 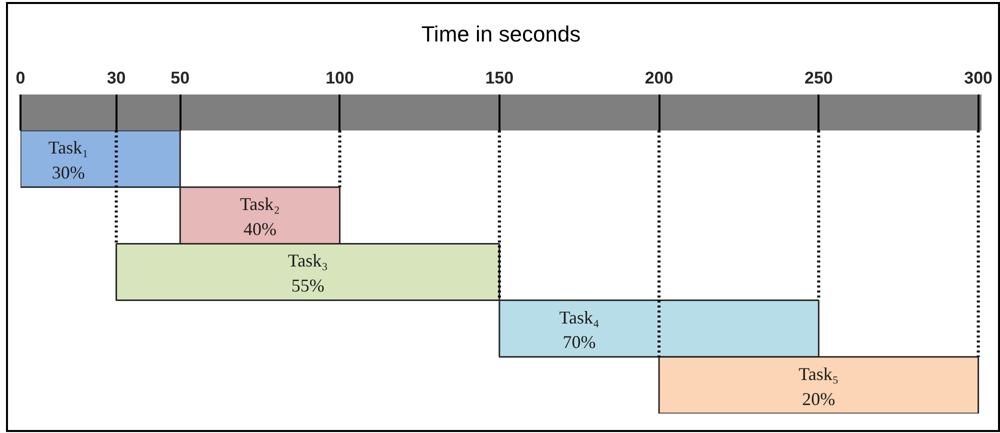 I want to click on y-tick-label: Task₅, so click(x=818, y=374).